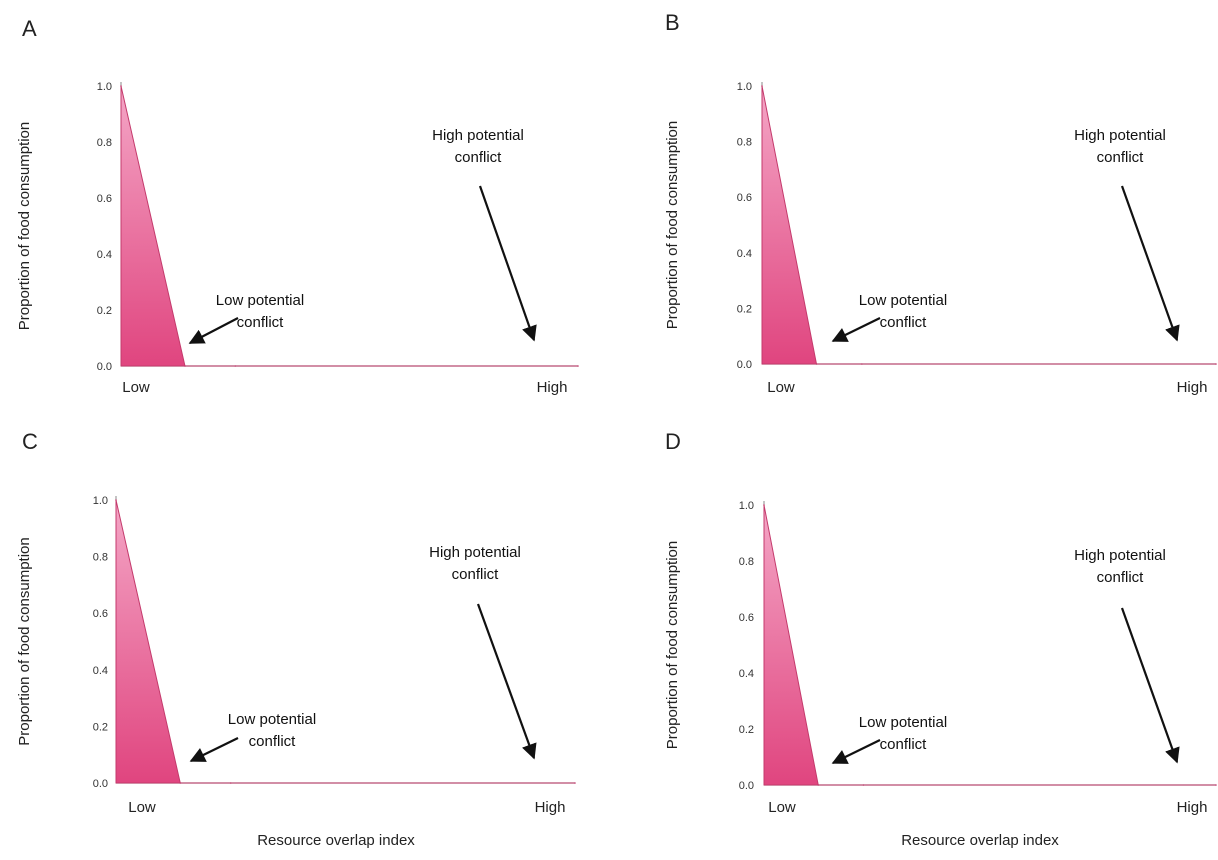  What do you see at coordinates (29, 28) in the screenshot?
I see `panel-letter: A` at bounding box center [29, 28].